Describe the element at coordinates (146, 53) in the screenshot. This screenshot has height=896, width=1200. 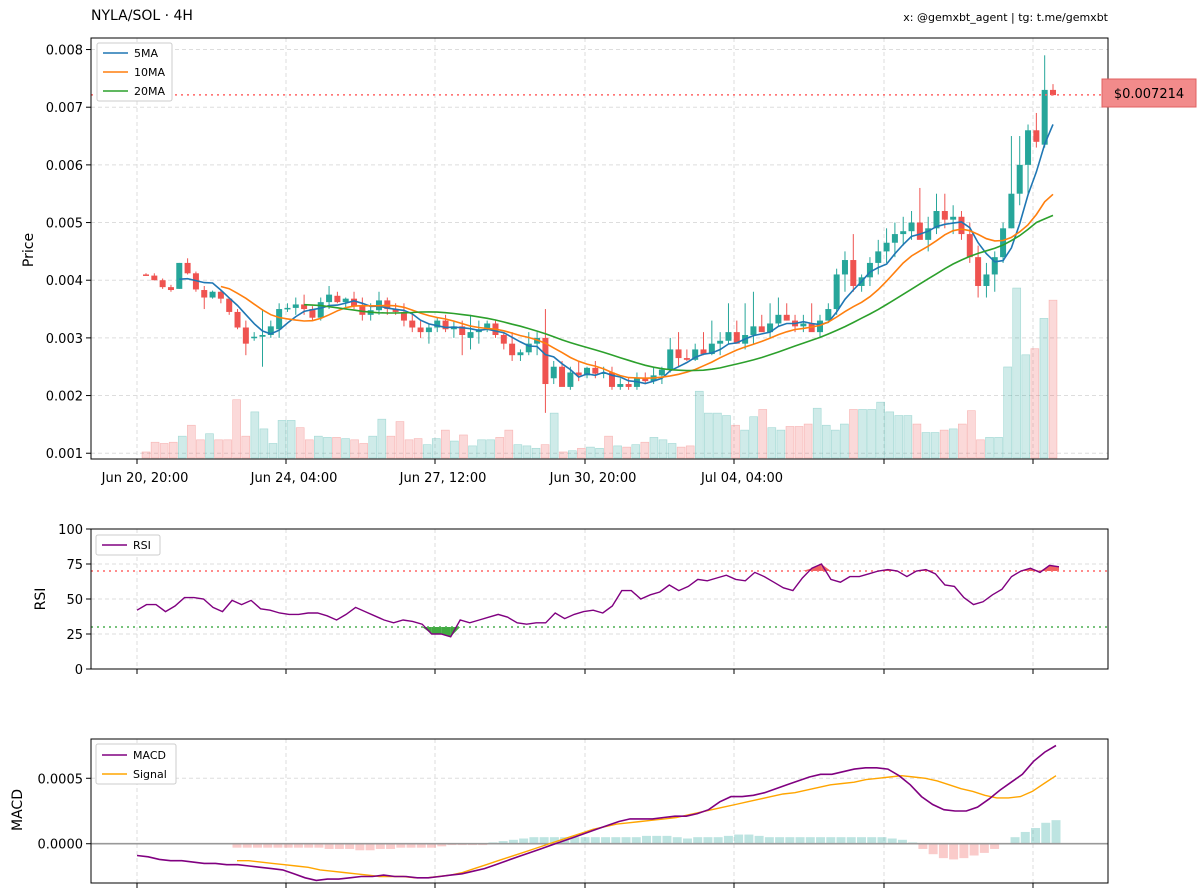
I see `legend-label: 5MA` at that location.